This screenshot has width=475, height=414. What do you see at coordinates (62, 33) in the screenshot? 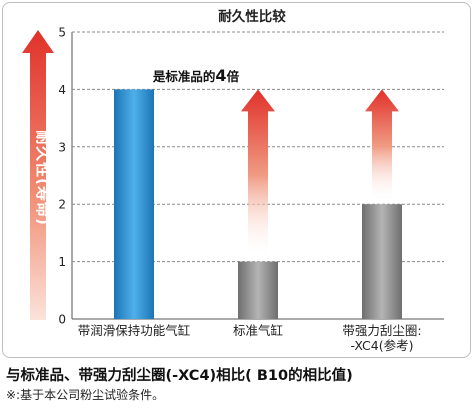
I see `y-tick-label: 5` at bounding box center [62, 33].